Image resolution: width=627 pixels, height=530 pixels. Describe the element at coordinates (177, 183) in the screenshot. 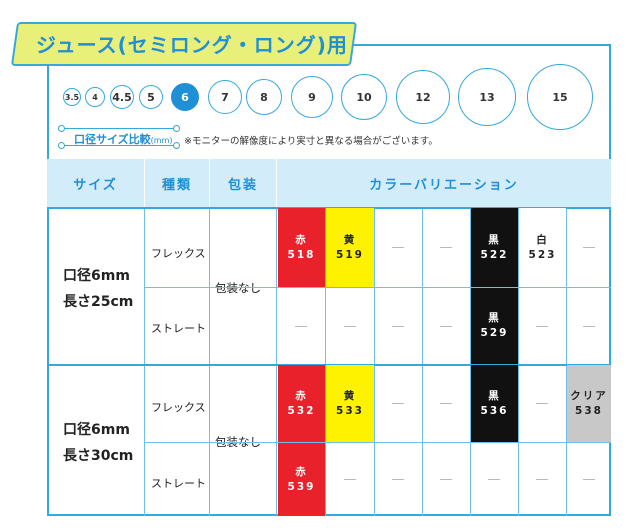

I see `header-type: 種類` at that location.